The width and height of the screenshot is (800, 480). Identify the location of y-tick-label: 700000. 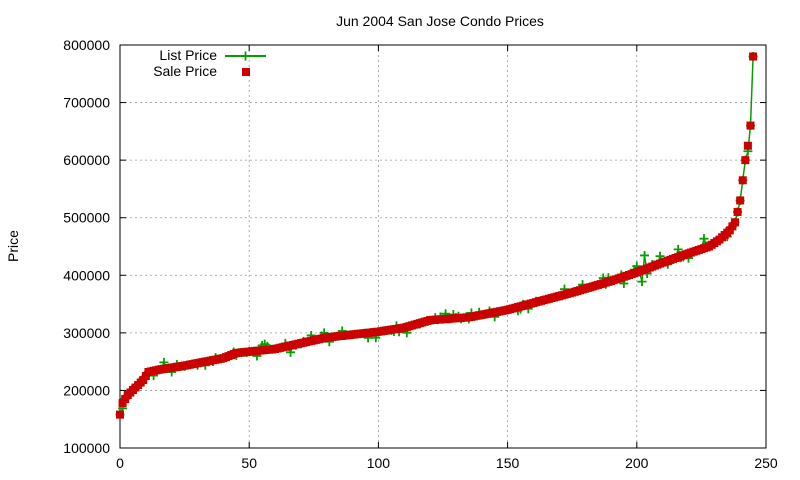
(86, 103).